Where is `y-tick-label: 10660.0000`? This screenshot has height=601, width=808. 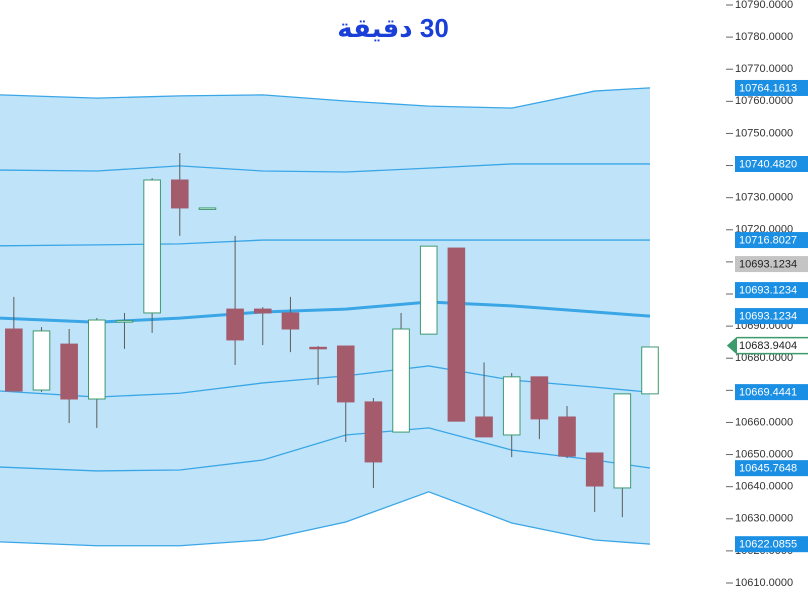 y-tick-label: 10660.0000 is located at coordinates (764, 422).